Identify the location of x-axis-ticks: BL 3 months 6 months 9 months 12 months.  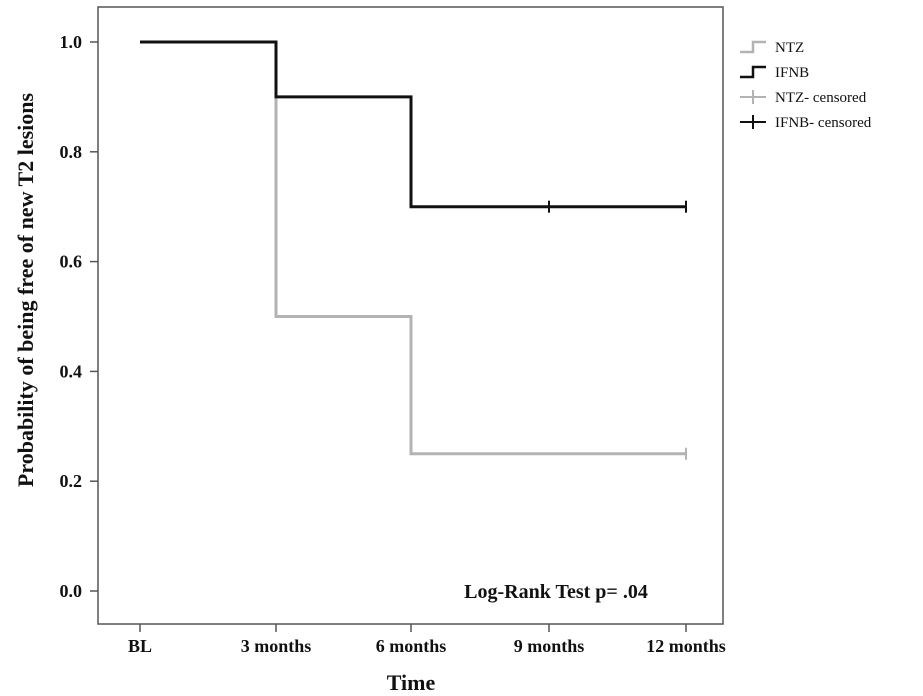
(427, 640).